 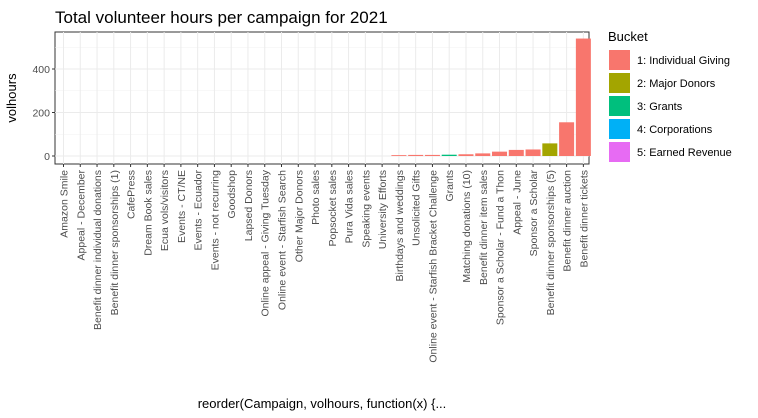 I want to click on x-tick-label: Goodshop, so click(x=232, y=194).